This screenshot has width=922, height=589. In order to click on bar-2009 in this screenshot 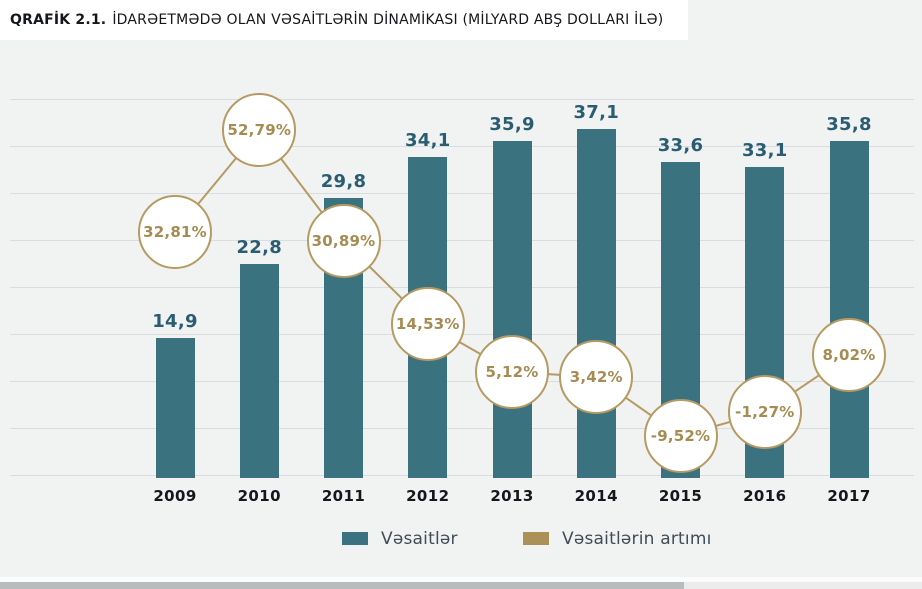, I will do `click(175, 408)`.